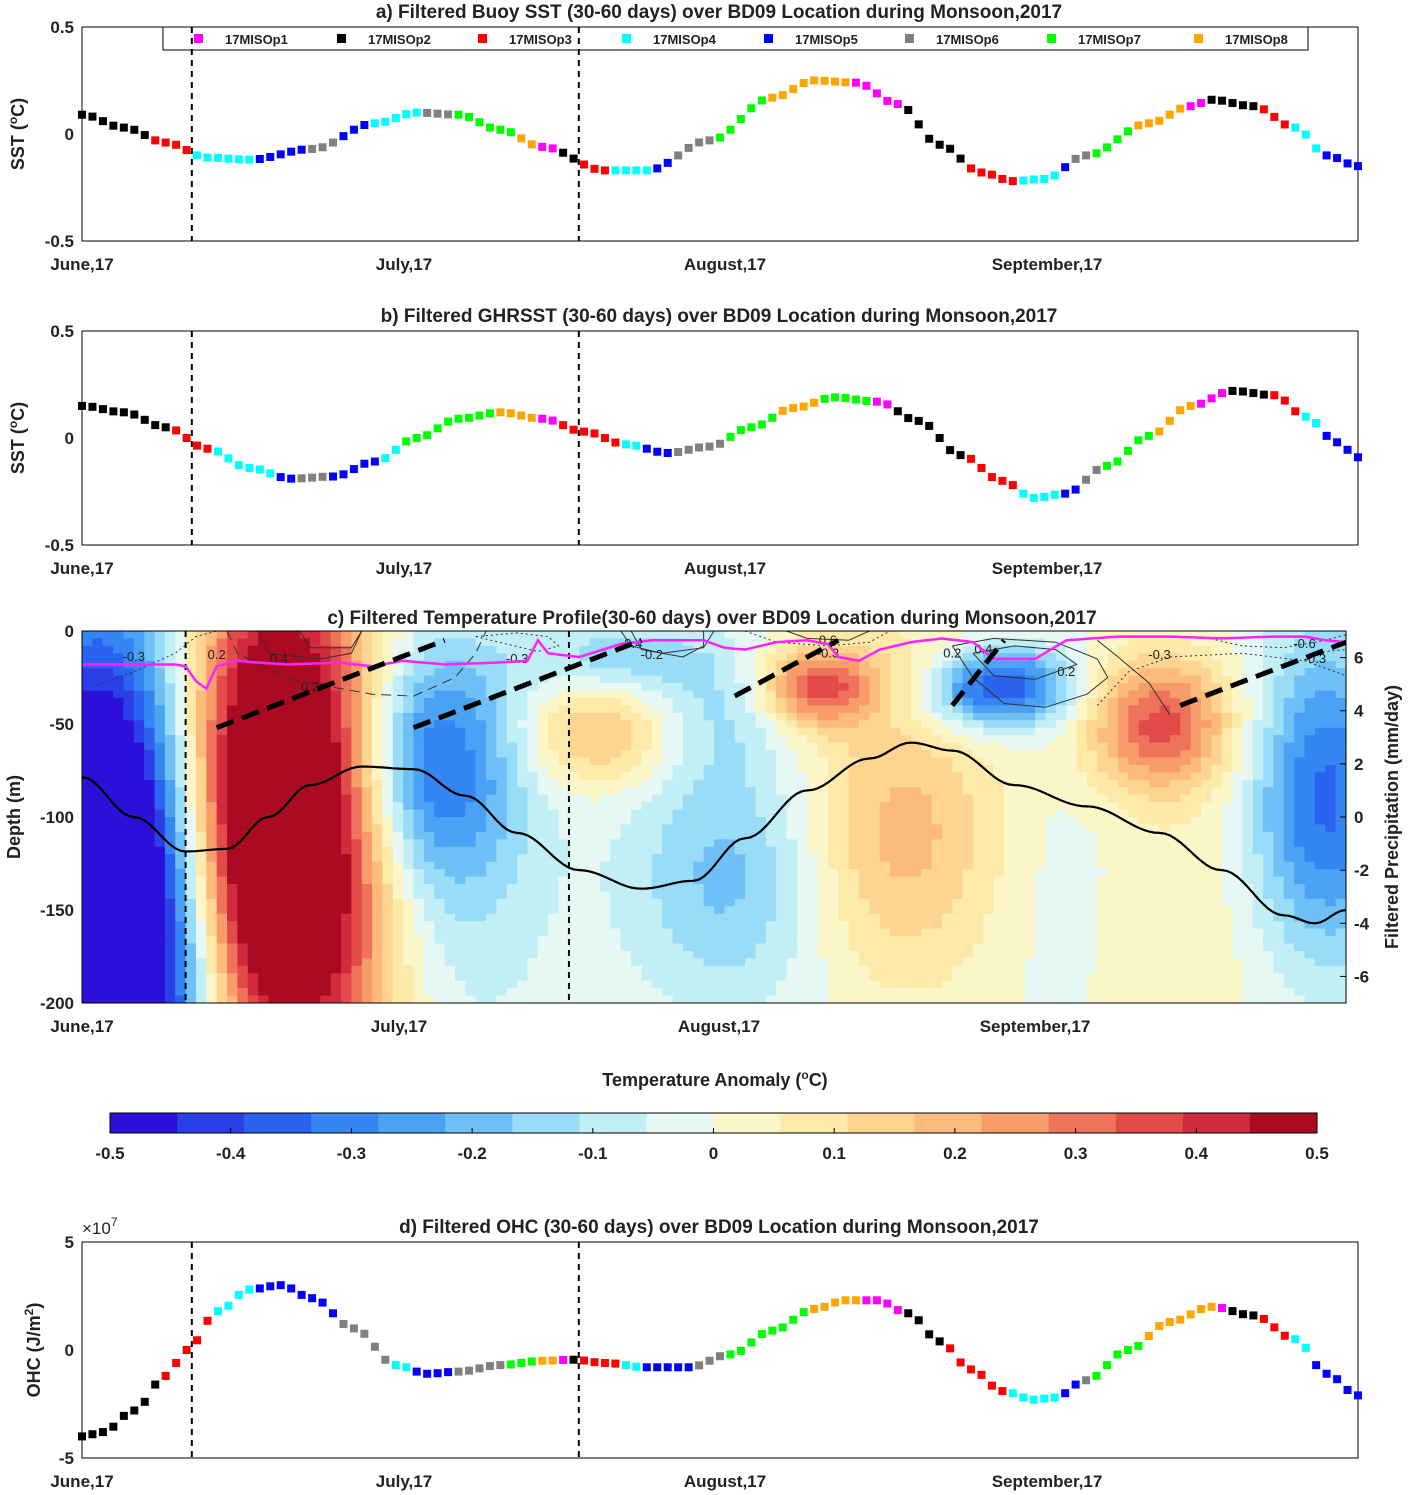  Describe the element at coordinates (1051, 38) in the screenshot. I see `legend-swatch-p7` at that location.